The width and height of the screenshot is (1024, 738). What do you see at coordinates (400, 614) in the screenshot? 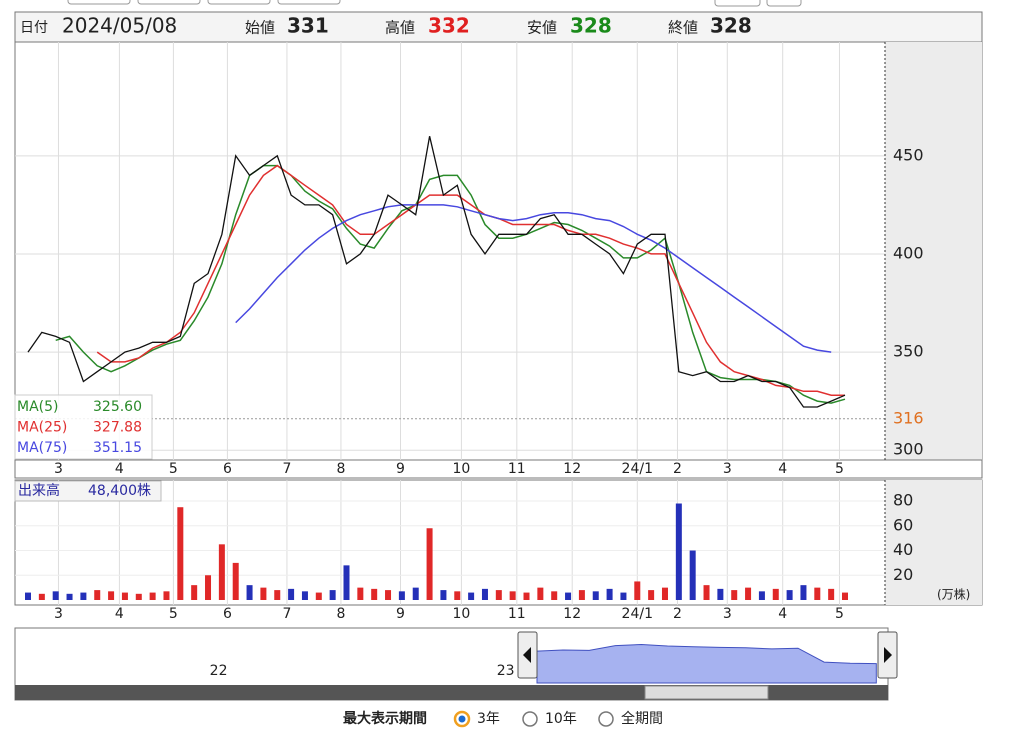
I see `x-tick-label: 9` at bounding box center [400, 614].